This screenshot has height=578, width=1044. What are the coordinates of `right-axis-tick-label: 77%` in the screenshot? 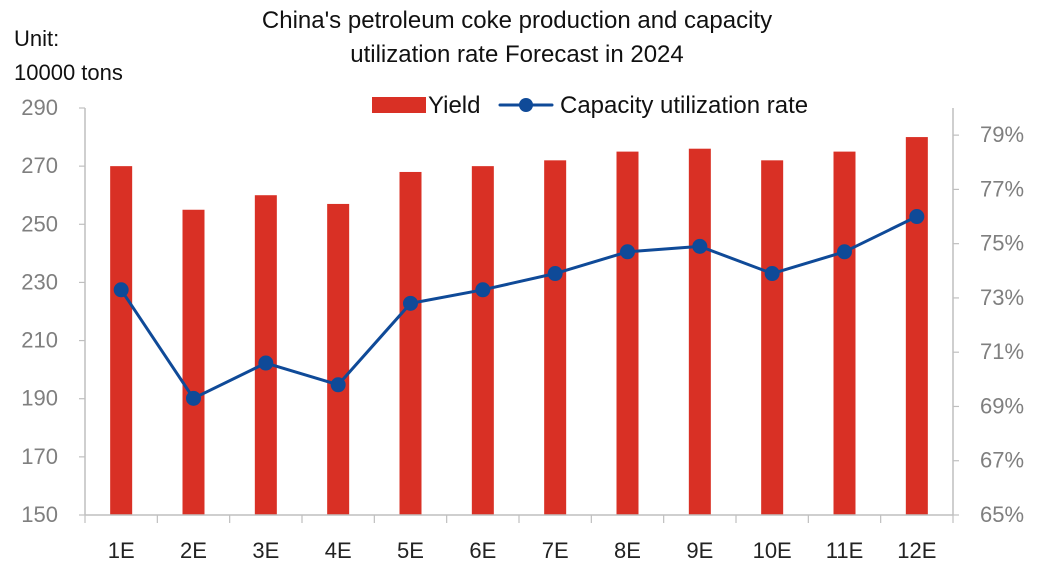 It's located at (1002, 188).